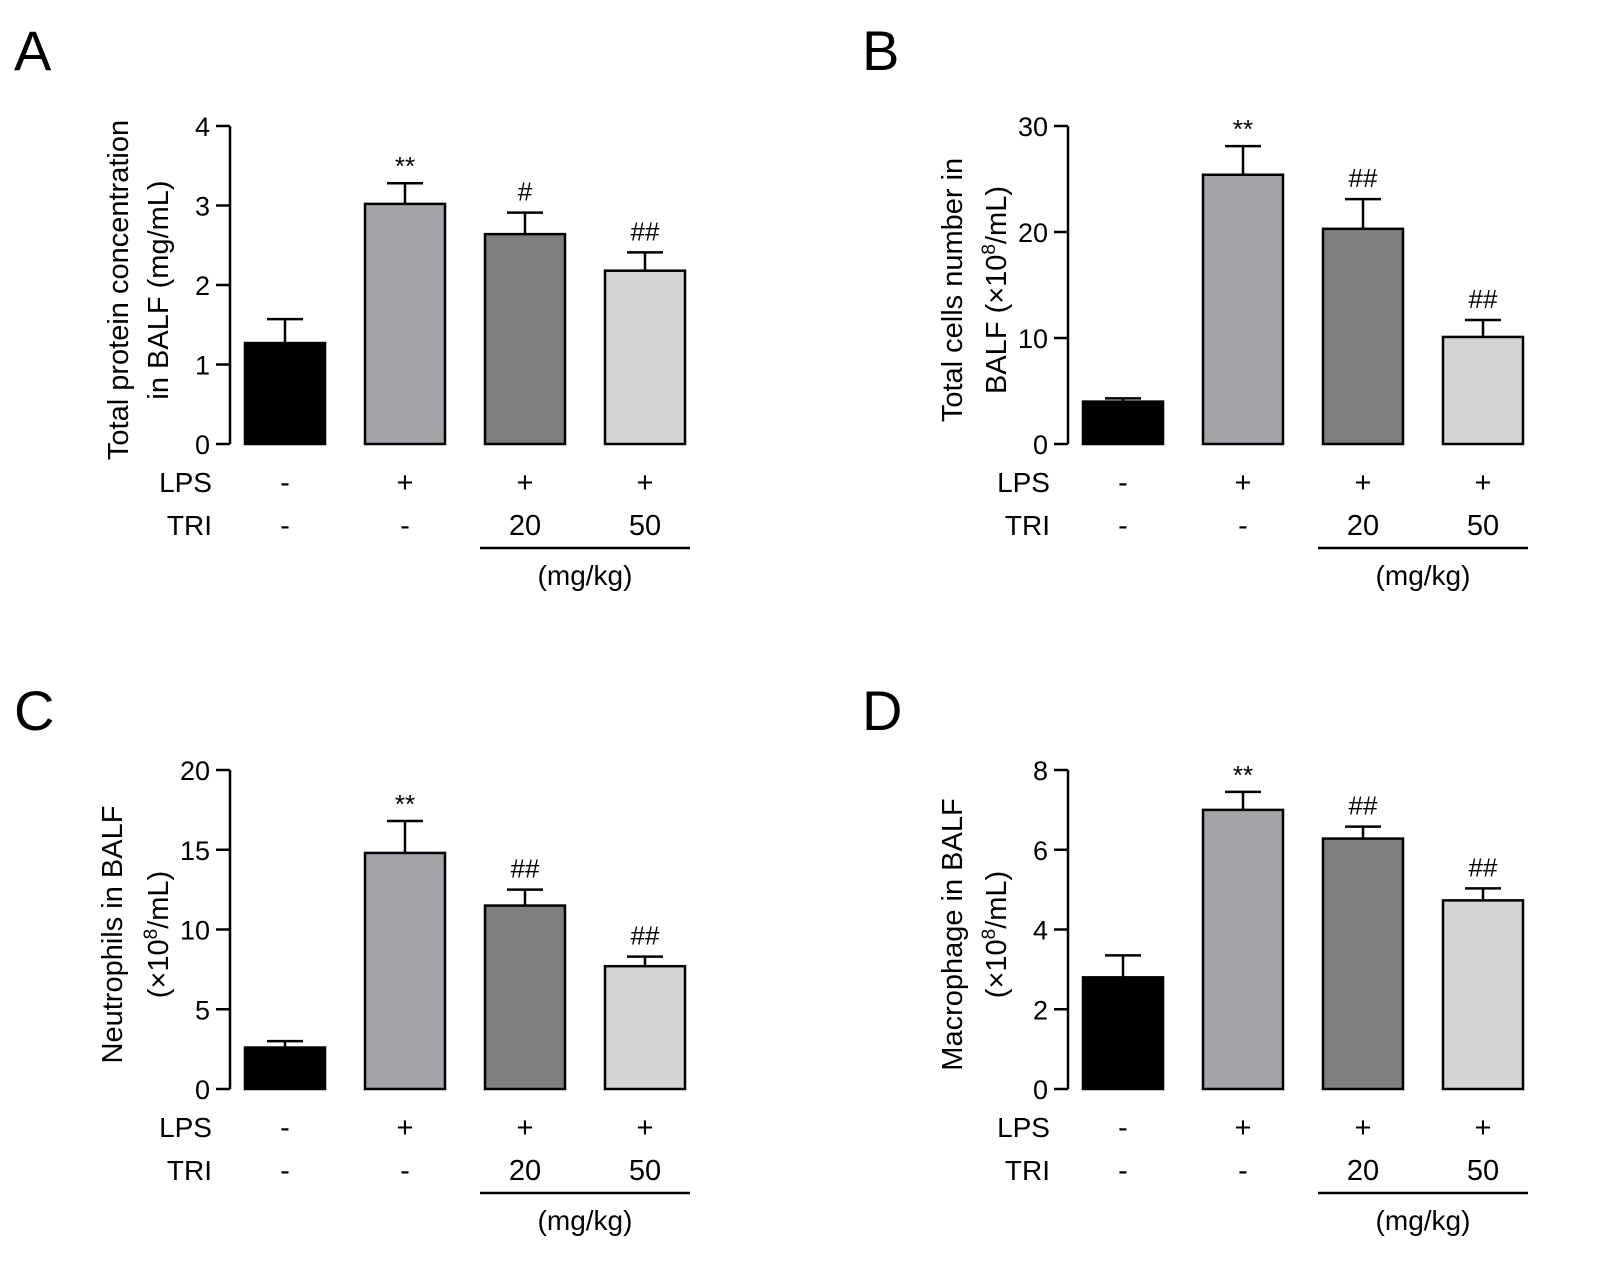 The height and width of the screenshot is (1286, 1600). What do you see at coordinates (202, 366) in the screenshot?
I see `y-tick-label: 1` at bounding box center [202, 366].